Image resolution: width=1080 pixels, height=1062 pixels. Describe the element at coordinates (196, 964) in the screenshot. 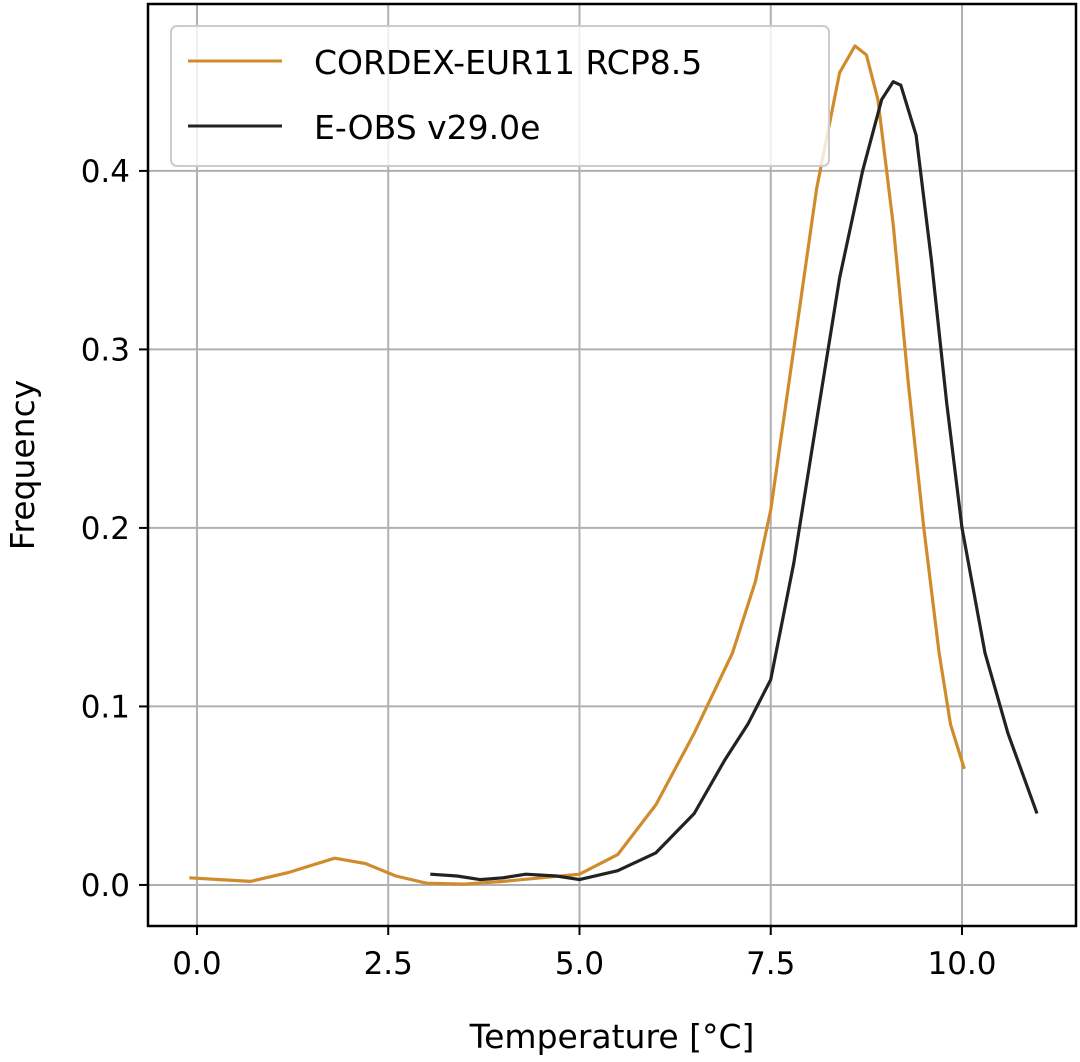

I see `x-tick-label: 0.0` at that location.